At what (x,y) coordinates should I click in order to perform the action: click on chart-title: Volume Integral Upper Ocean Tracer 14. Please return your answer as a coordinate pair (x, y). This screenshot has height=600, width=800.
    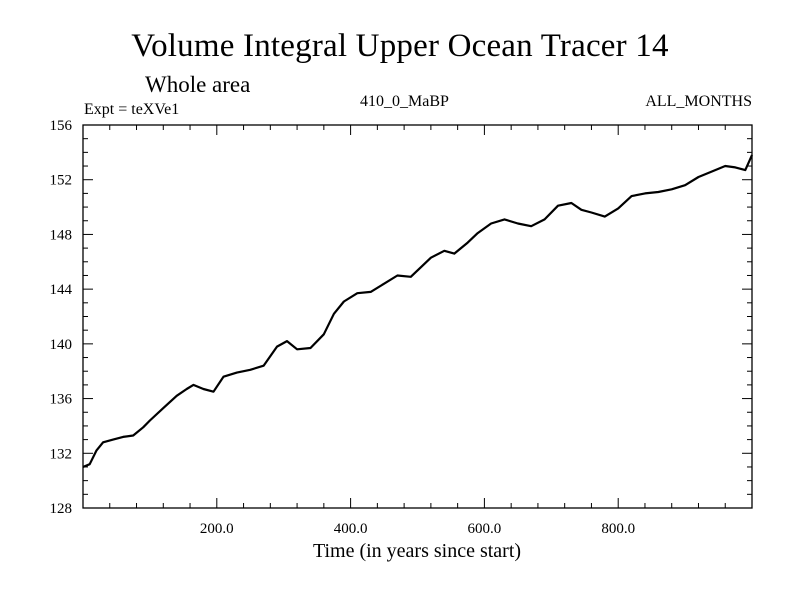
    Looking at the image, I should click on (400, 46).